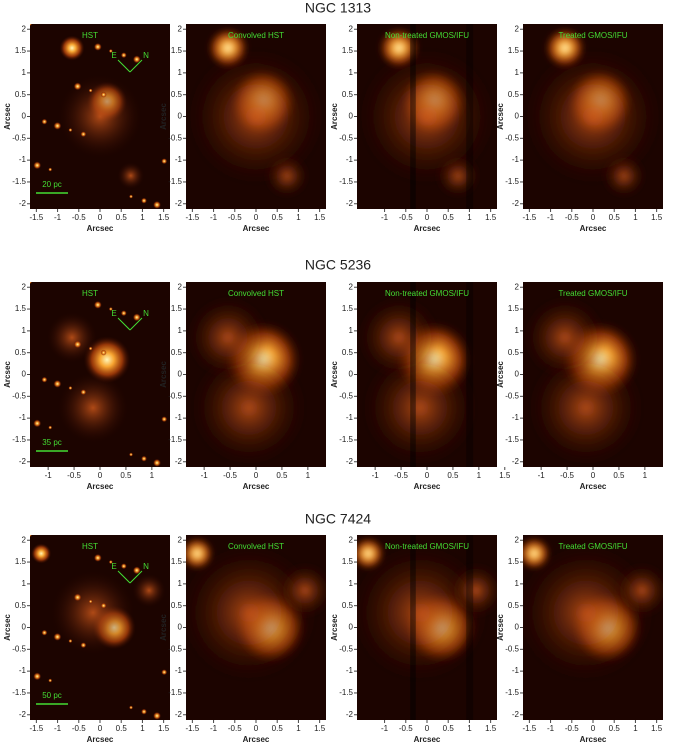  I want to click on compass-north, so click(136, 577).